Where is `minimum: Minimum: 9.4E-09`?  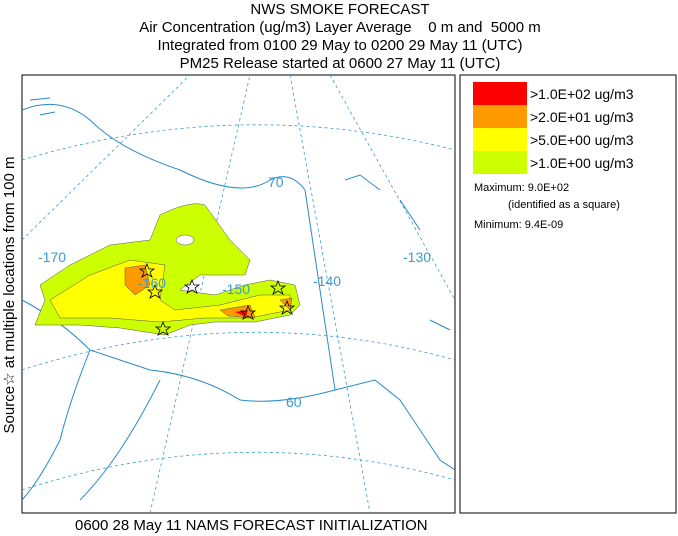 minimum: Minimum: 9.4E-09 is located at coordinates (518, 225).